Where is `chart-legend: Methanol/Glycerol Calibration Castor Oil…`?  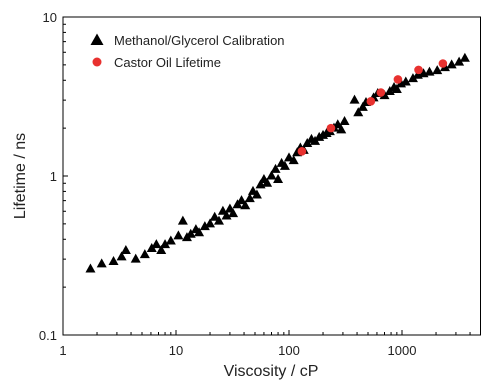 chart-legend: Methanol/Glycerol Calibration Castor Oil… is located at coordinates (187, 51).